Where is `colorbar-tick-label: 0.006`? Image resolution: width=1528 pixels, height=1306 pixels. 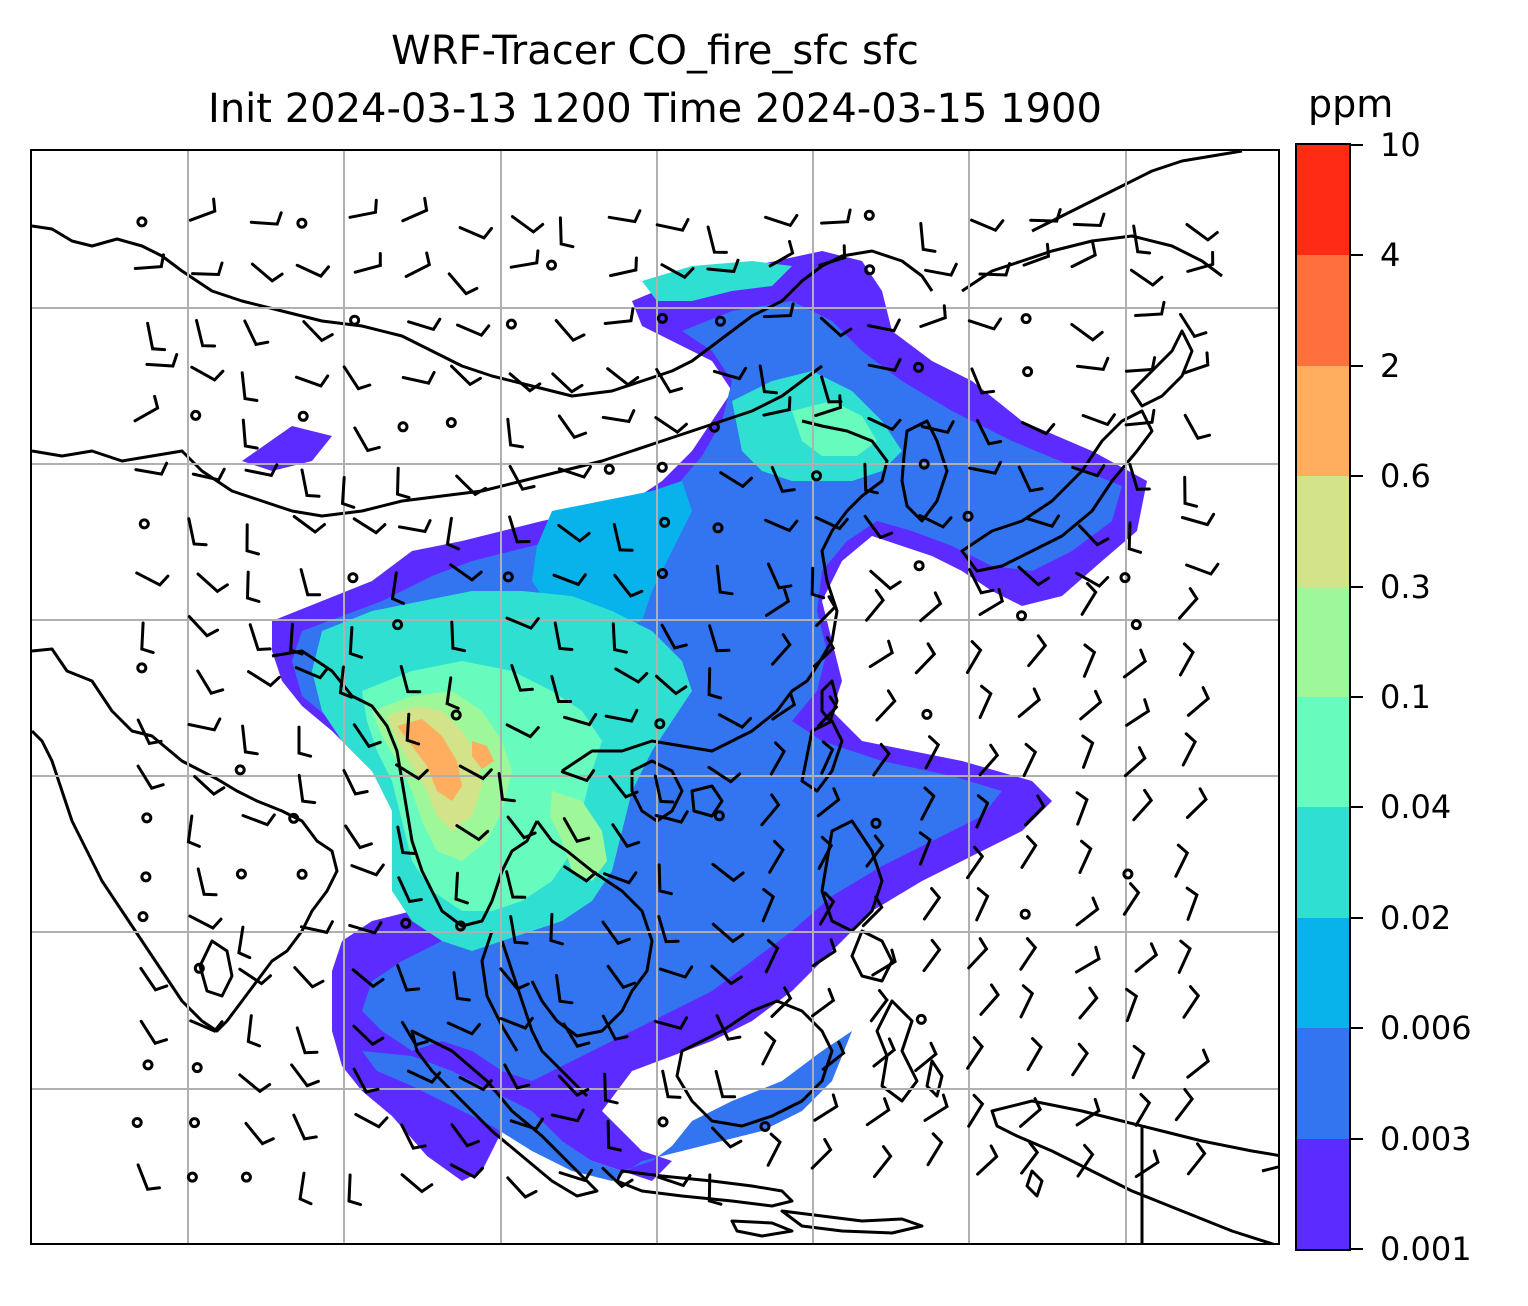
colorbar-tick-label: 0.006 is located at coordinates (1426, 1028).